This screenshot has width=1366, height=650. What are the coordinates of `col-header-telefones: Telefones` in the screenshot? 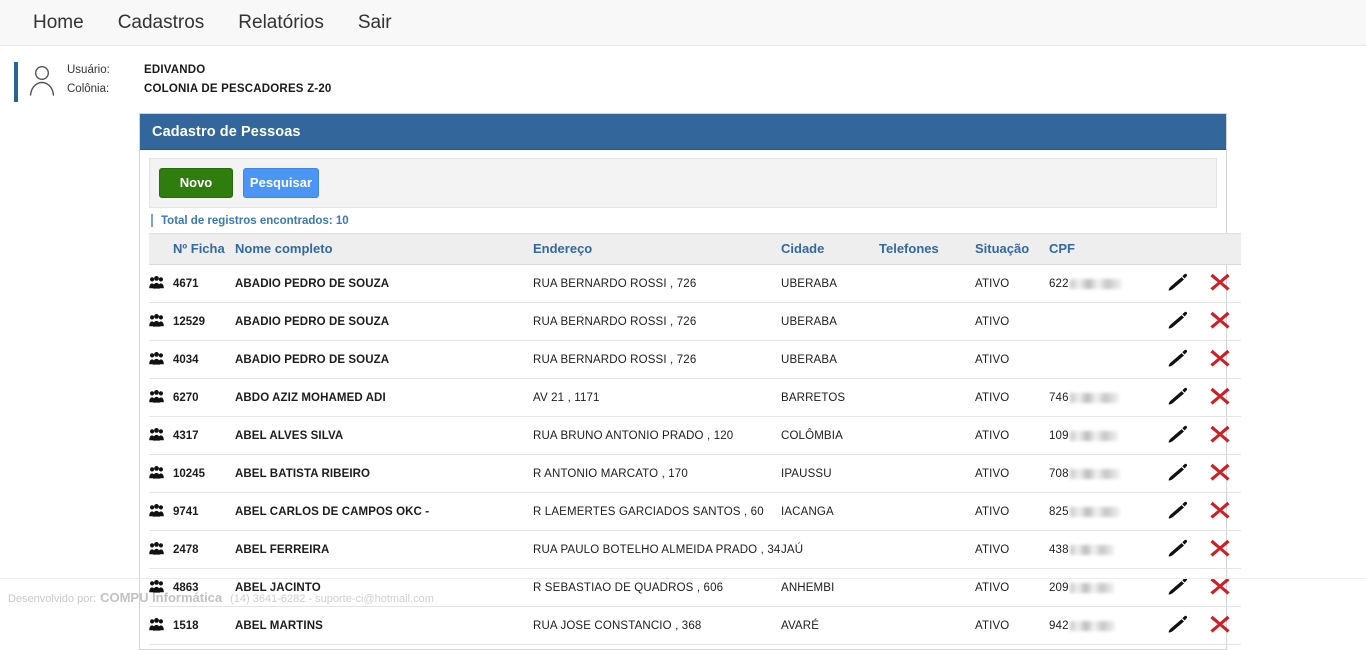 It's located at (927, 249).